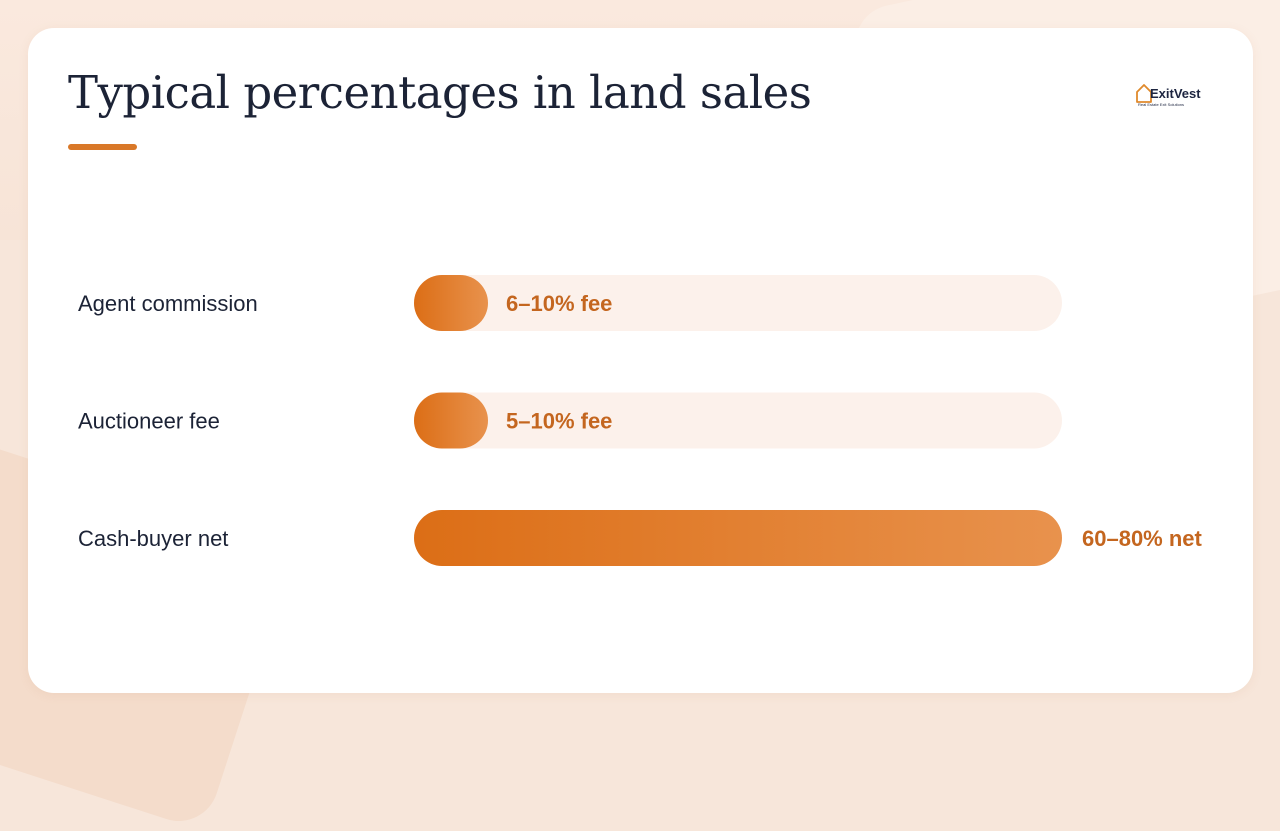 The width and height of the screenshot is (1280, 831). I want to click on category-label: Agent commission, so click(168, 303).